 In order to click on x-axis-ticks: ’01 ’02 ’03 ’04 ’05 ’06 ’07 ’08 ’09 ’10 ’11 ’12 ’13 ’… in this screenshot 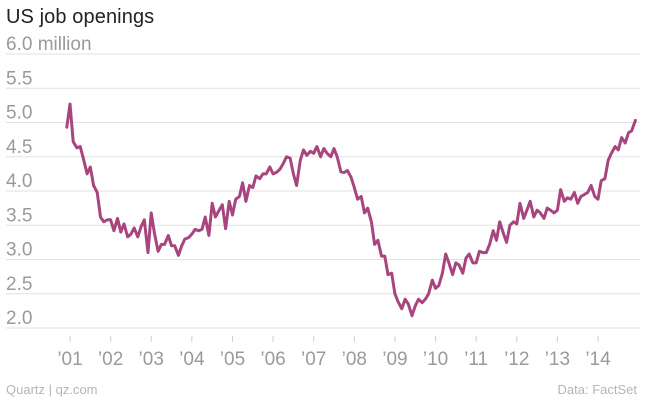, I will do `click(334, 353)`.